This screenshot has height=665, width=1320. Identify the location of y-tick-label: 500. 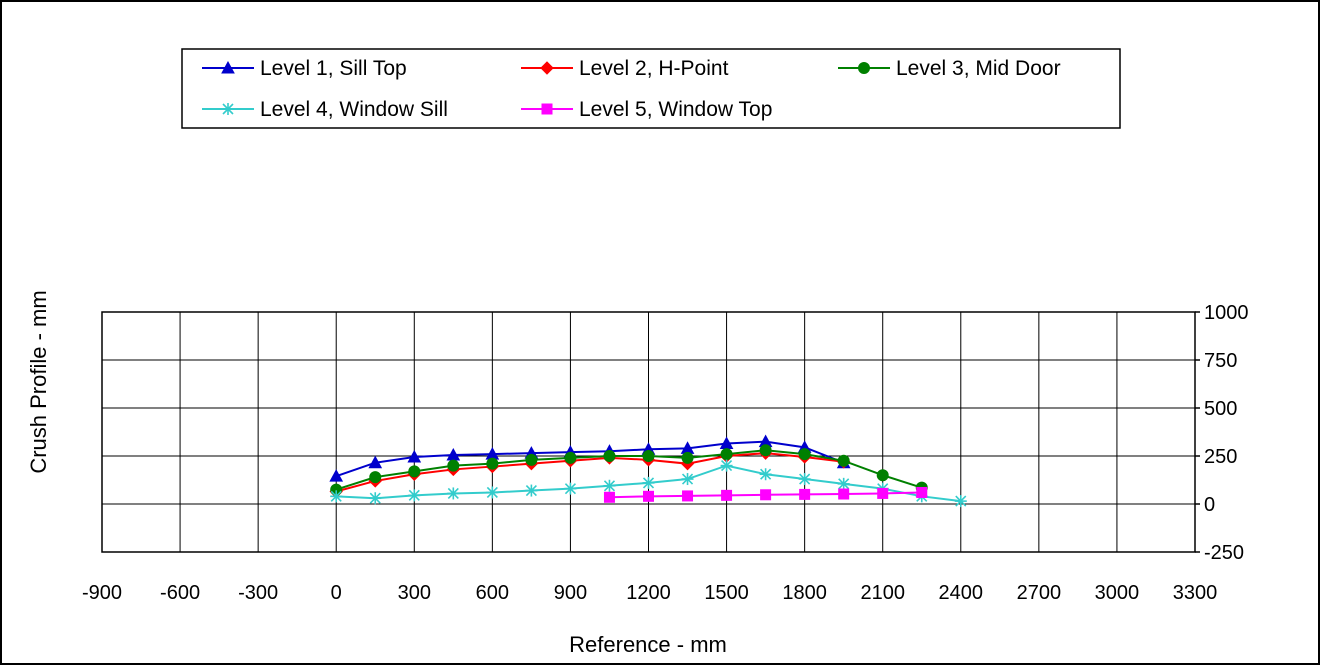
(1220, 409).